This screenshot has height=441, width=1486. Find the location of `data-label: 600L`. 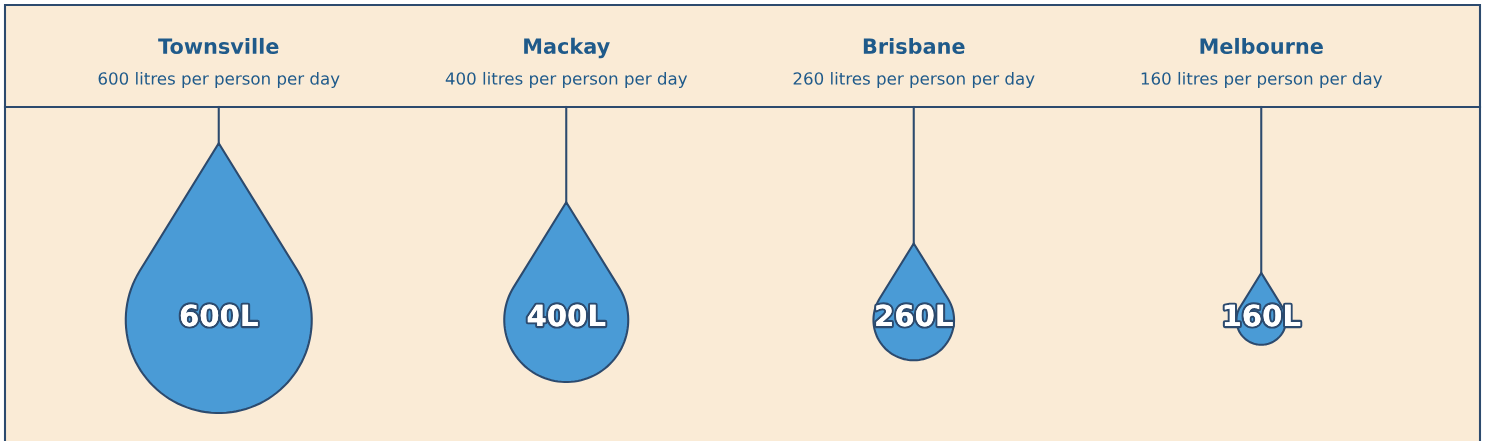

data-label: 600L is located at coordinates (219, 315).